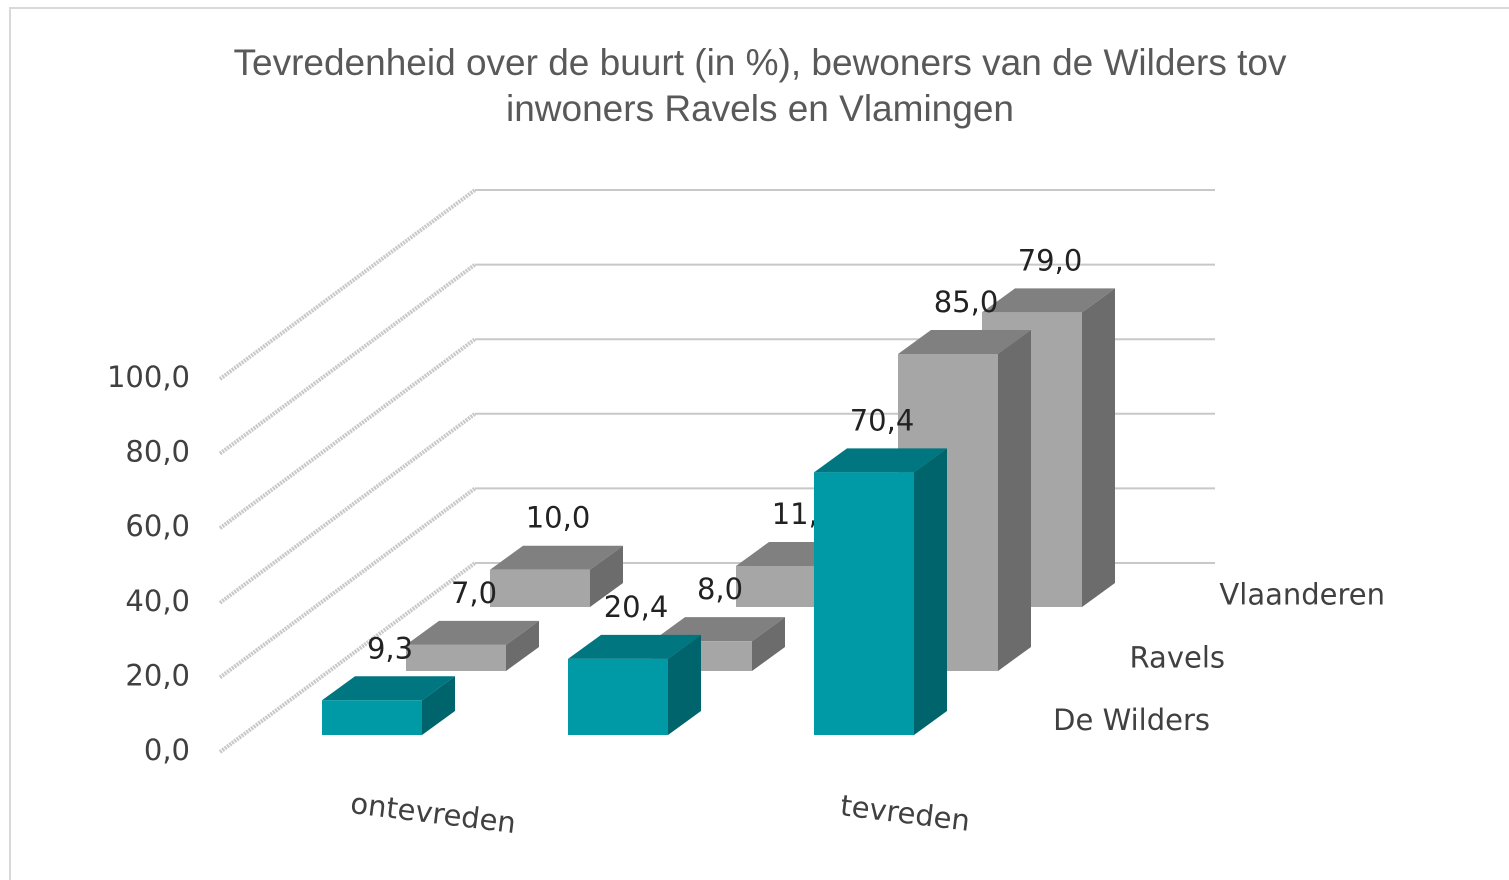  I want to click on x-tick-label: tevreden, so click(905, 813).